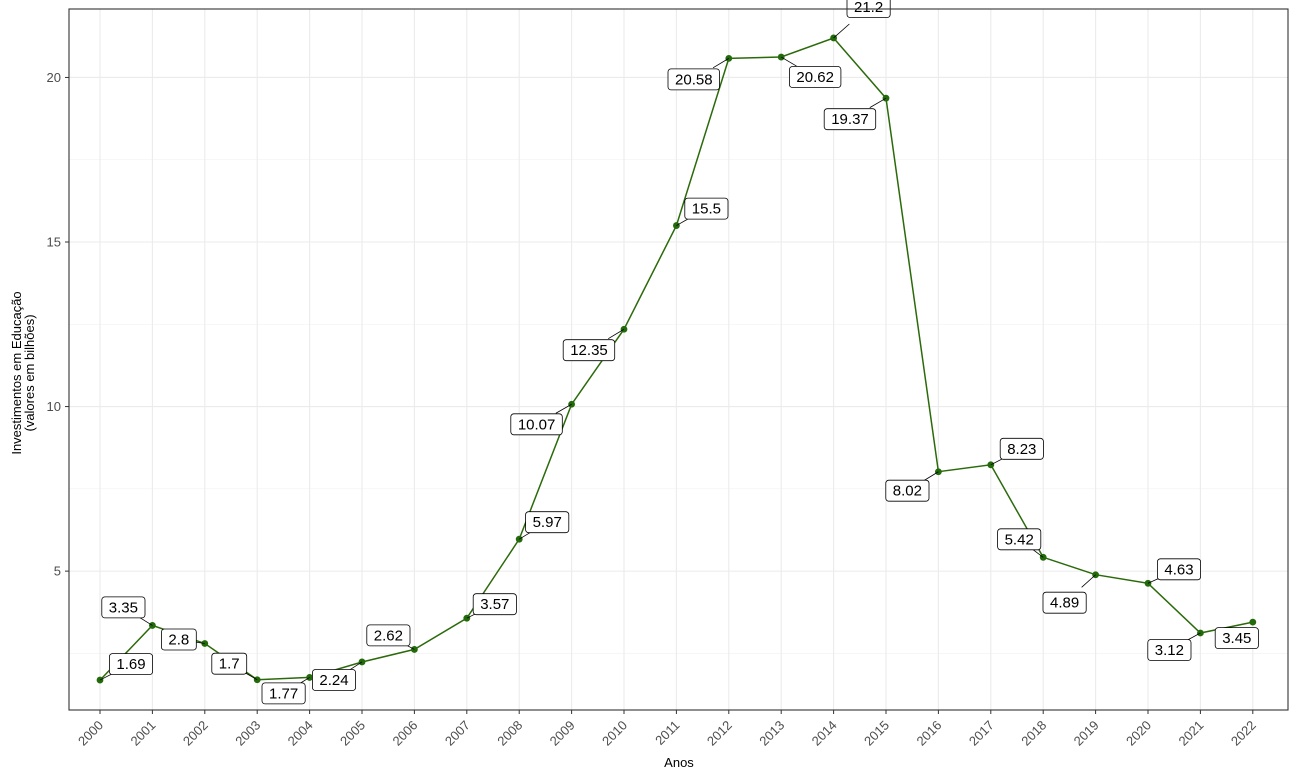  I want to click on data-label-text: 5.42, so click(1019, 539).